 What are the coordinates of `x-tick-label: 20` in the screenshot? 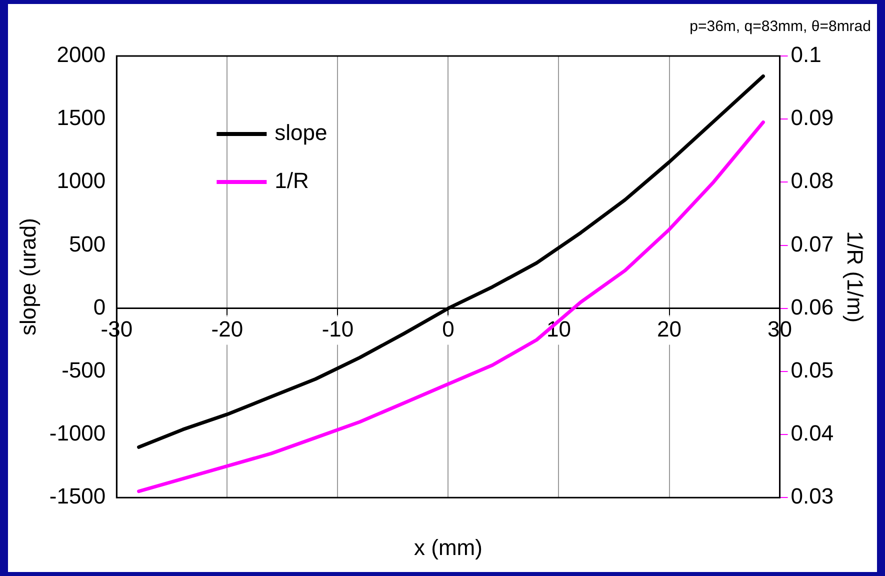 It's located at (669, 329).